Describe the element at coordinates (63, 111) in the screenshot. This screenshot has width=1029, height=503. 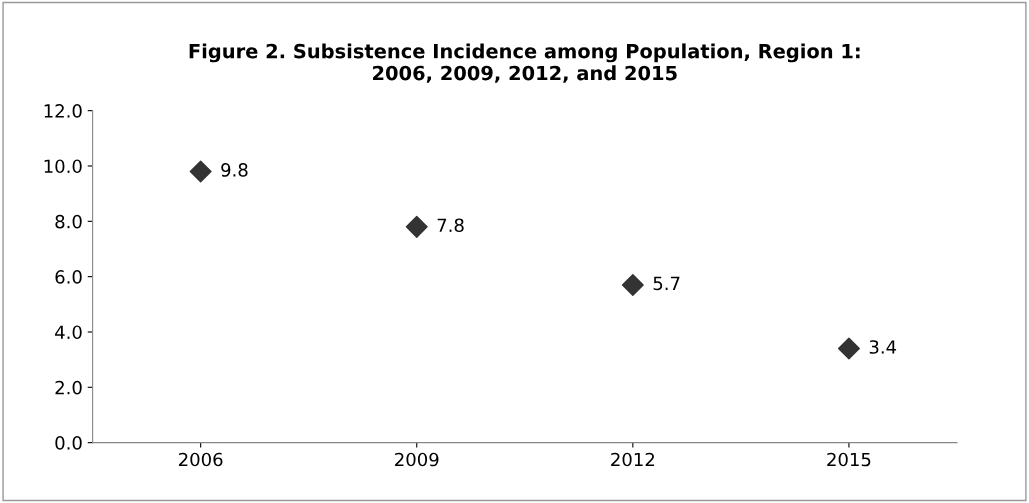
I see `y-tick-label: 12.0` at that location.